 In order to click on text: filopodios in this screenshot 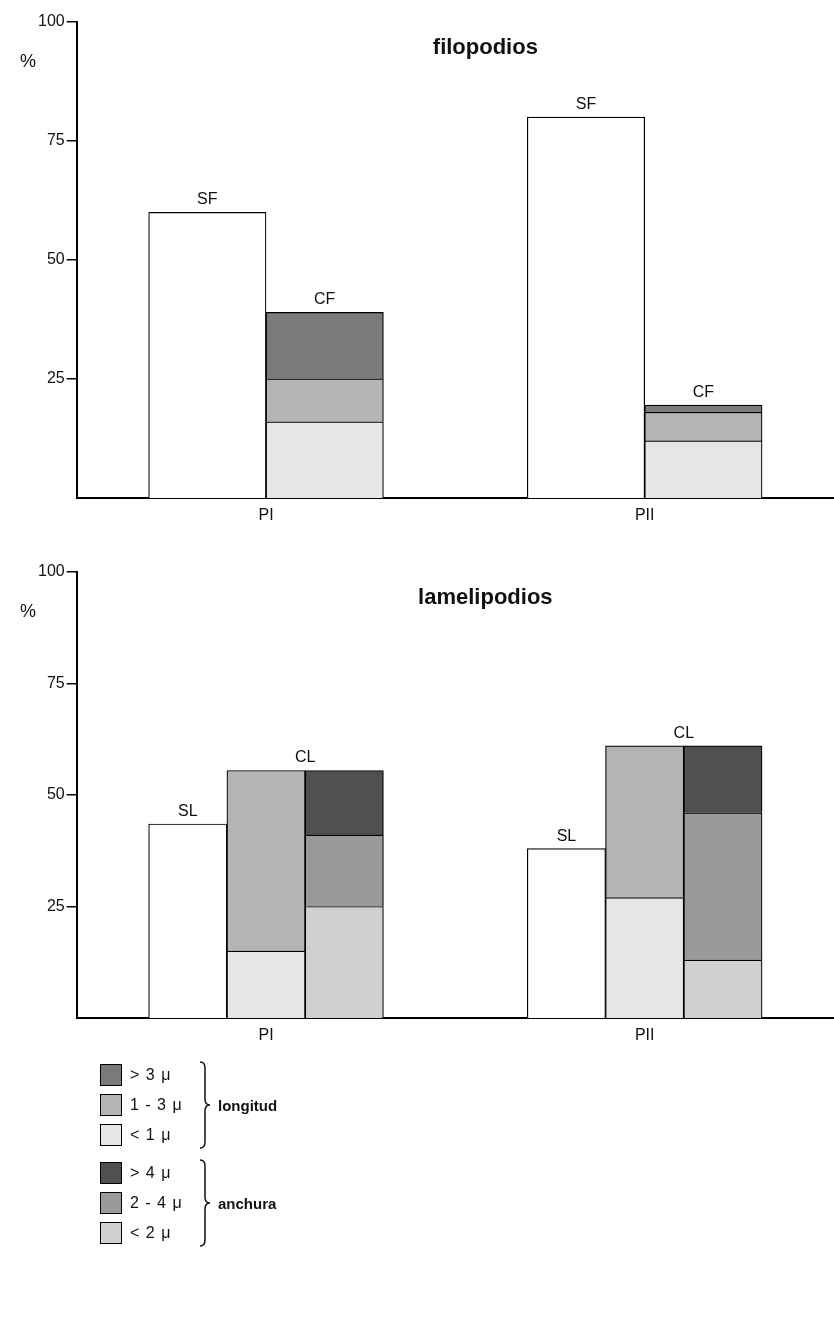, I will do `click(485, 46)`.